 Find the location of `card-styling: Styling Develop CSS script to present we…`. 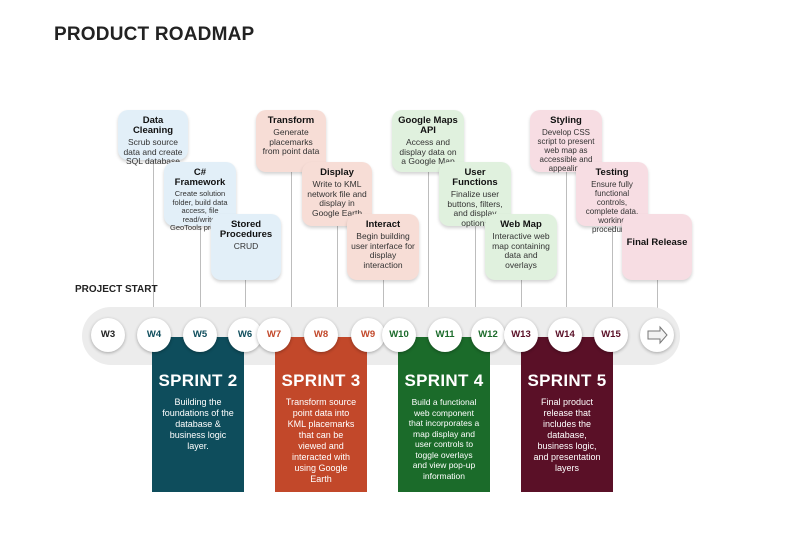

card-styling: Styling Develop CSS script to present we… is located at coordinates (566, 141).